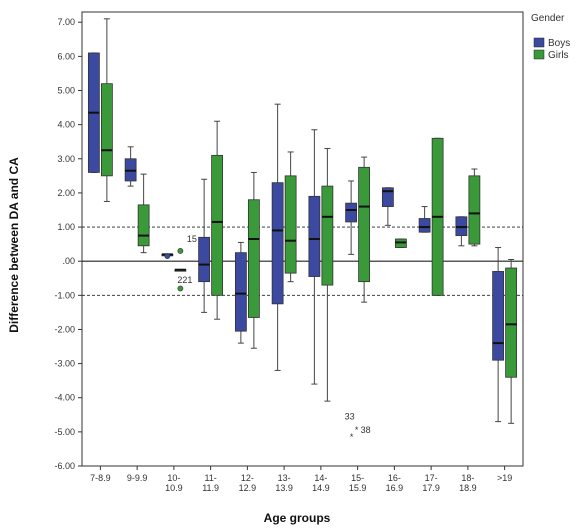  What do you see at coordinates (468, 488) in the screenshot?
I see `x-tick-label-10-1: 18.9` at bounding box center [468, 488].